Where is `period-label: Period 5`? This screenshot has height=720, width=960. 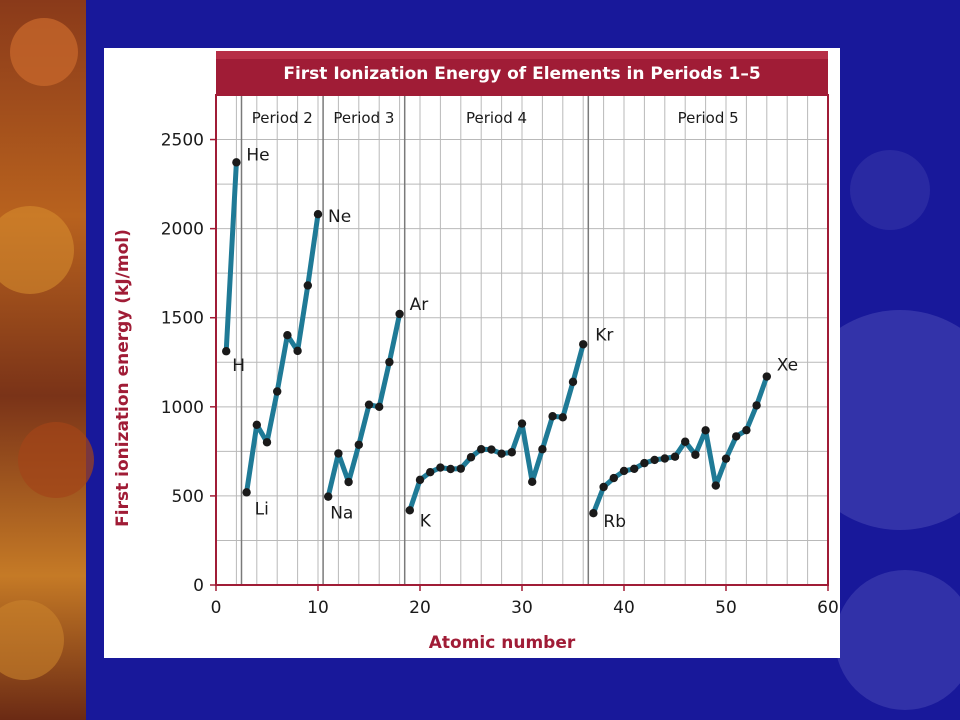 period-label: Period 5 is located at coordinates (708, 118).